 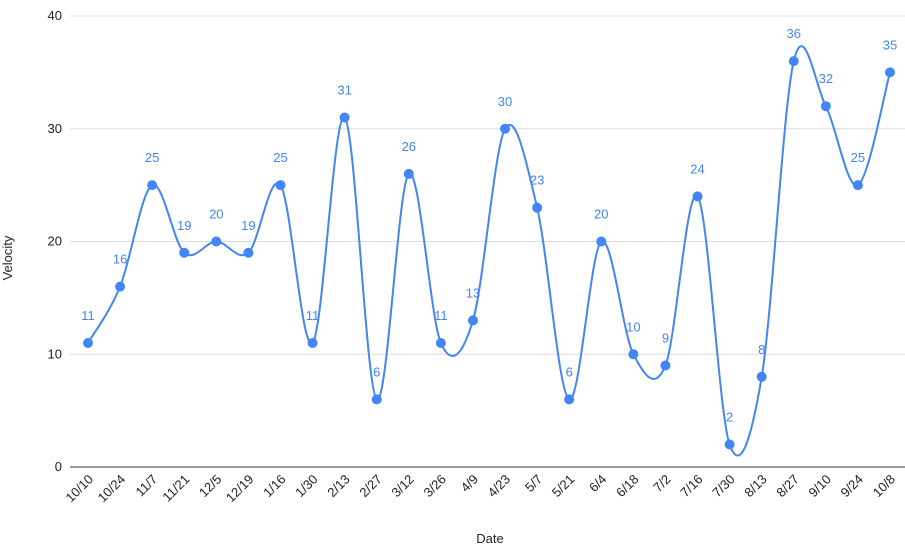 What do you see at coordinates (55, 241) in the screenshot?
I see `y-tick-label: 20` at bounding box center [55, 241].